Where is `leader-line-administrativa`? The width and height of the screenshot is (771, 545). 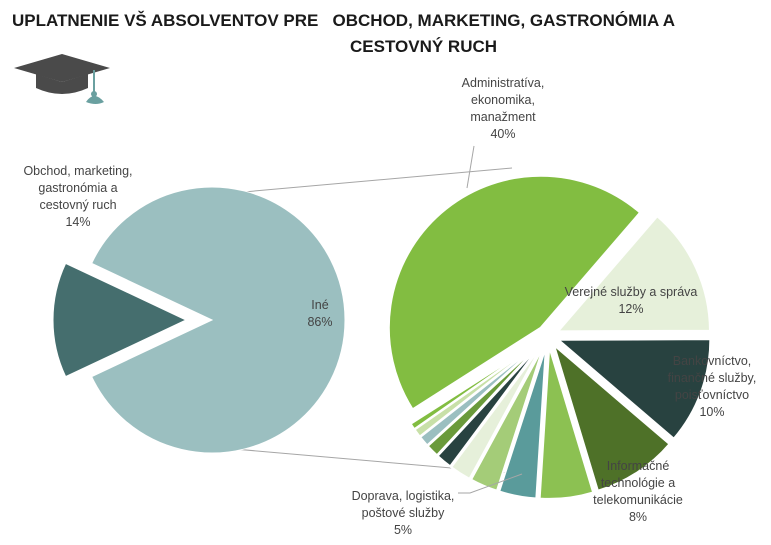 leader-line-administrativa is located at coordinates (470, 167).